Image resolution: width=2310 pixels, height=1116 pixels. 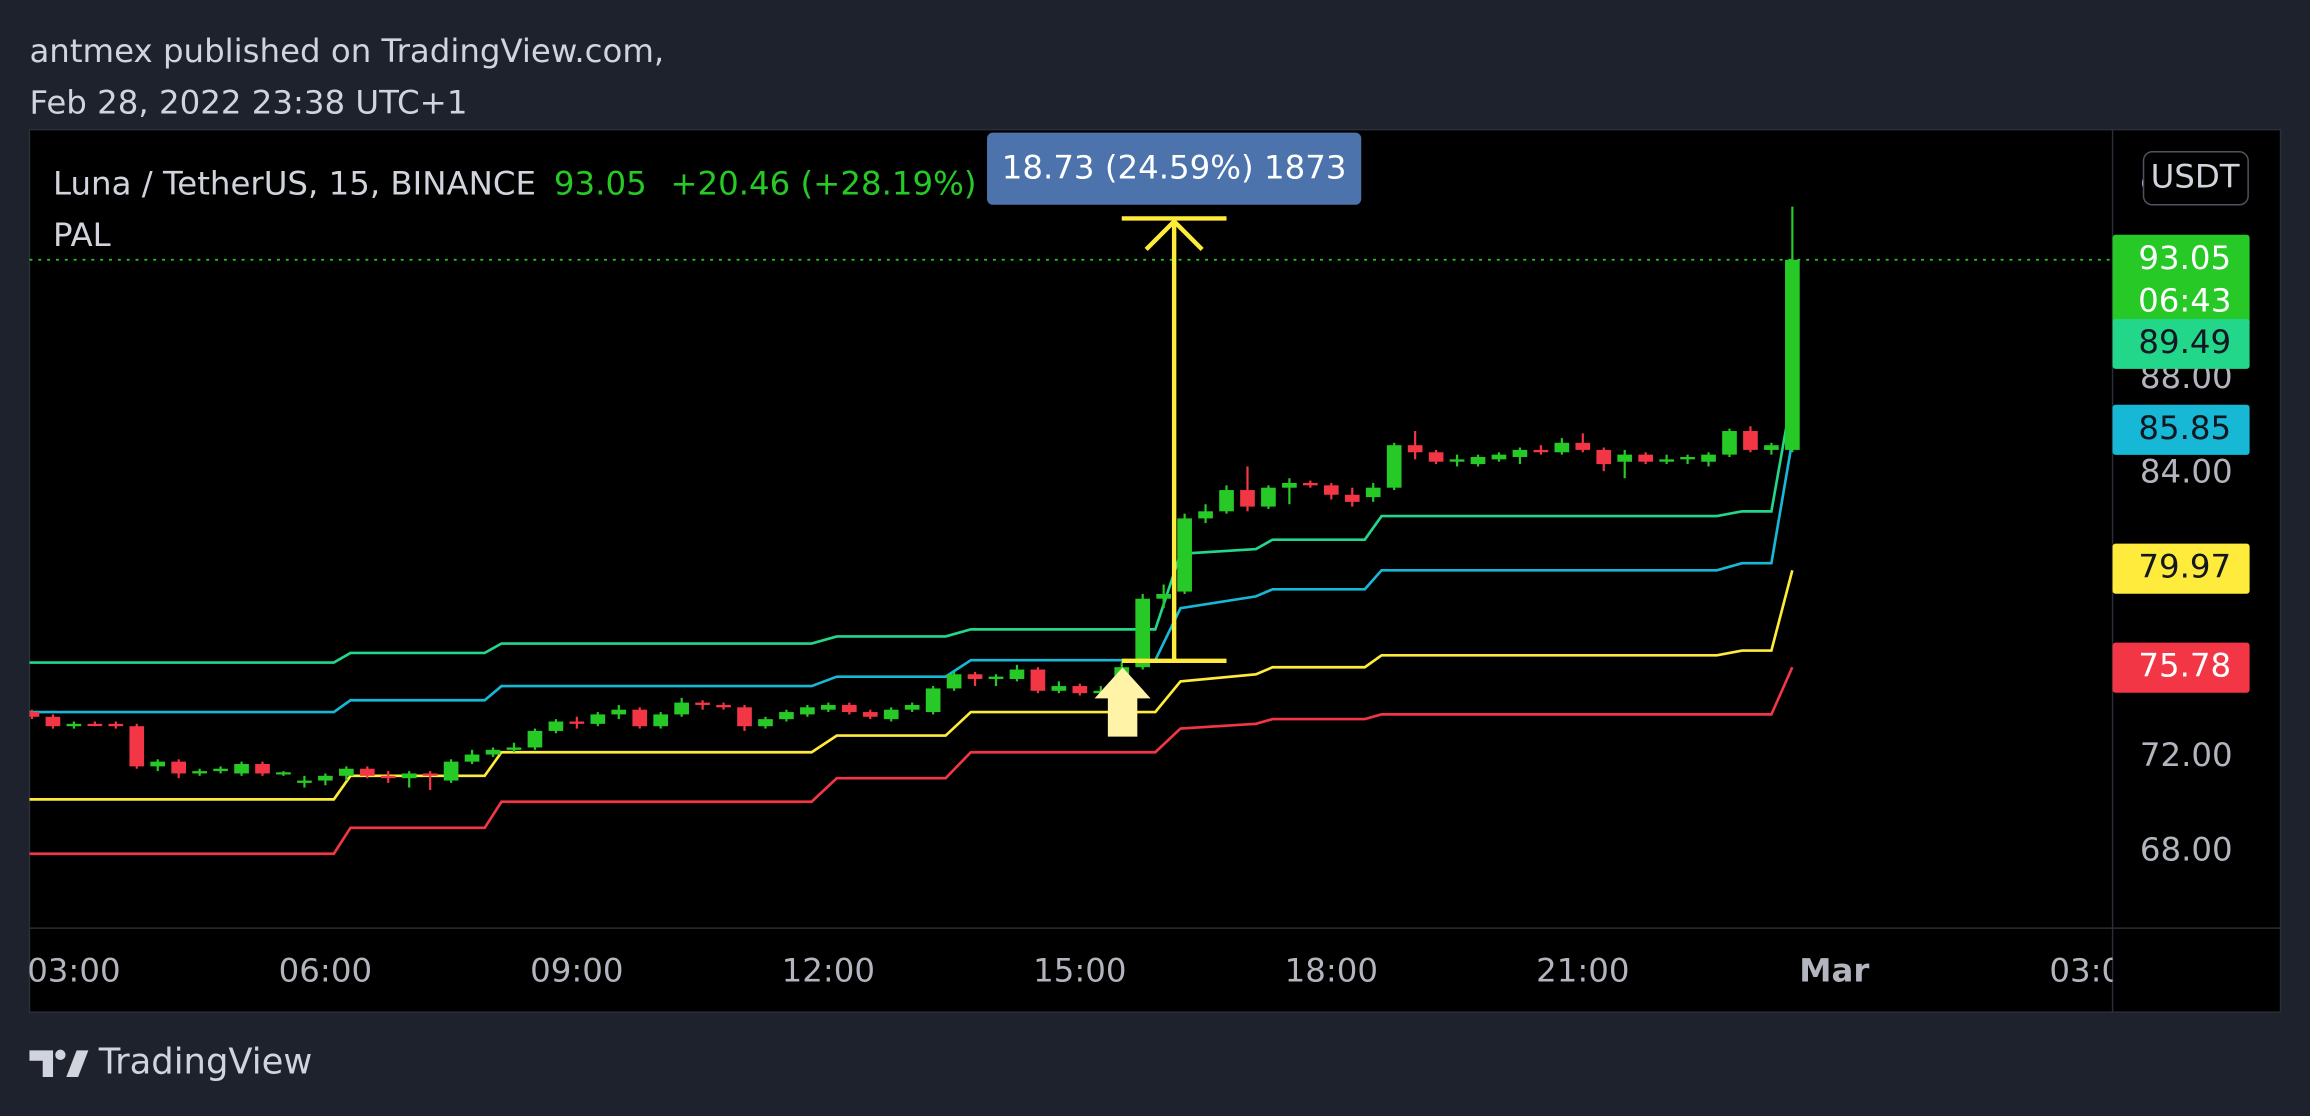 What do you see at coordinates (205, 1062) in the screenshot?
I see `footer-brand: TradingView` at bounding box center [205, 1062].